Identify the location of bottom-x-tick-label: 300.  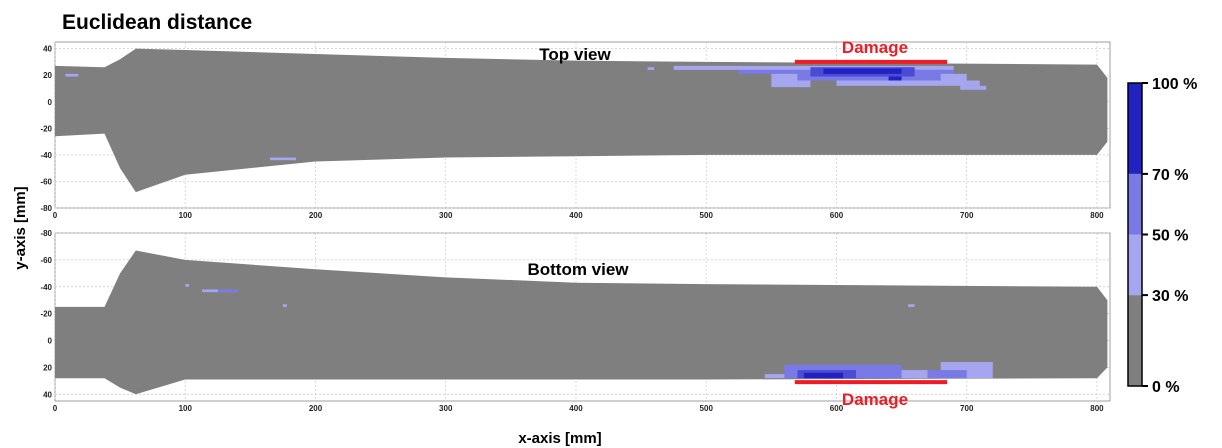
(446, 408).